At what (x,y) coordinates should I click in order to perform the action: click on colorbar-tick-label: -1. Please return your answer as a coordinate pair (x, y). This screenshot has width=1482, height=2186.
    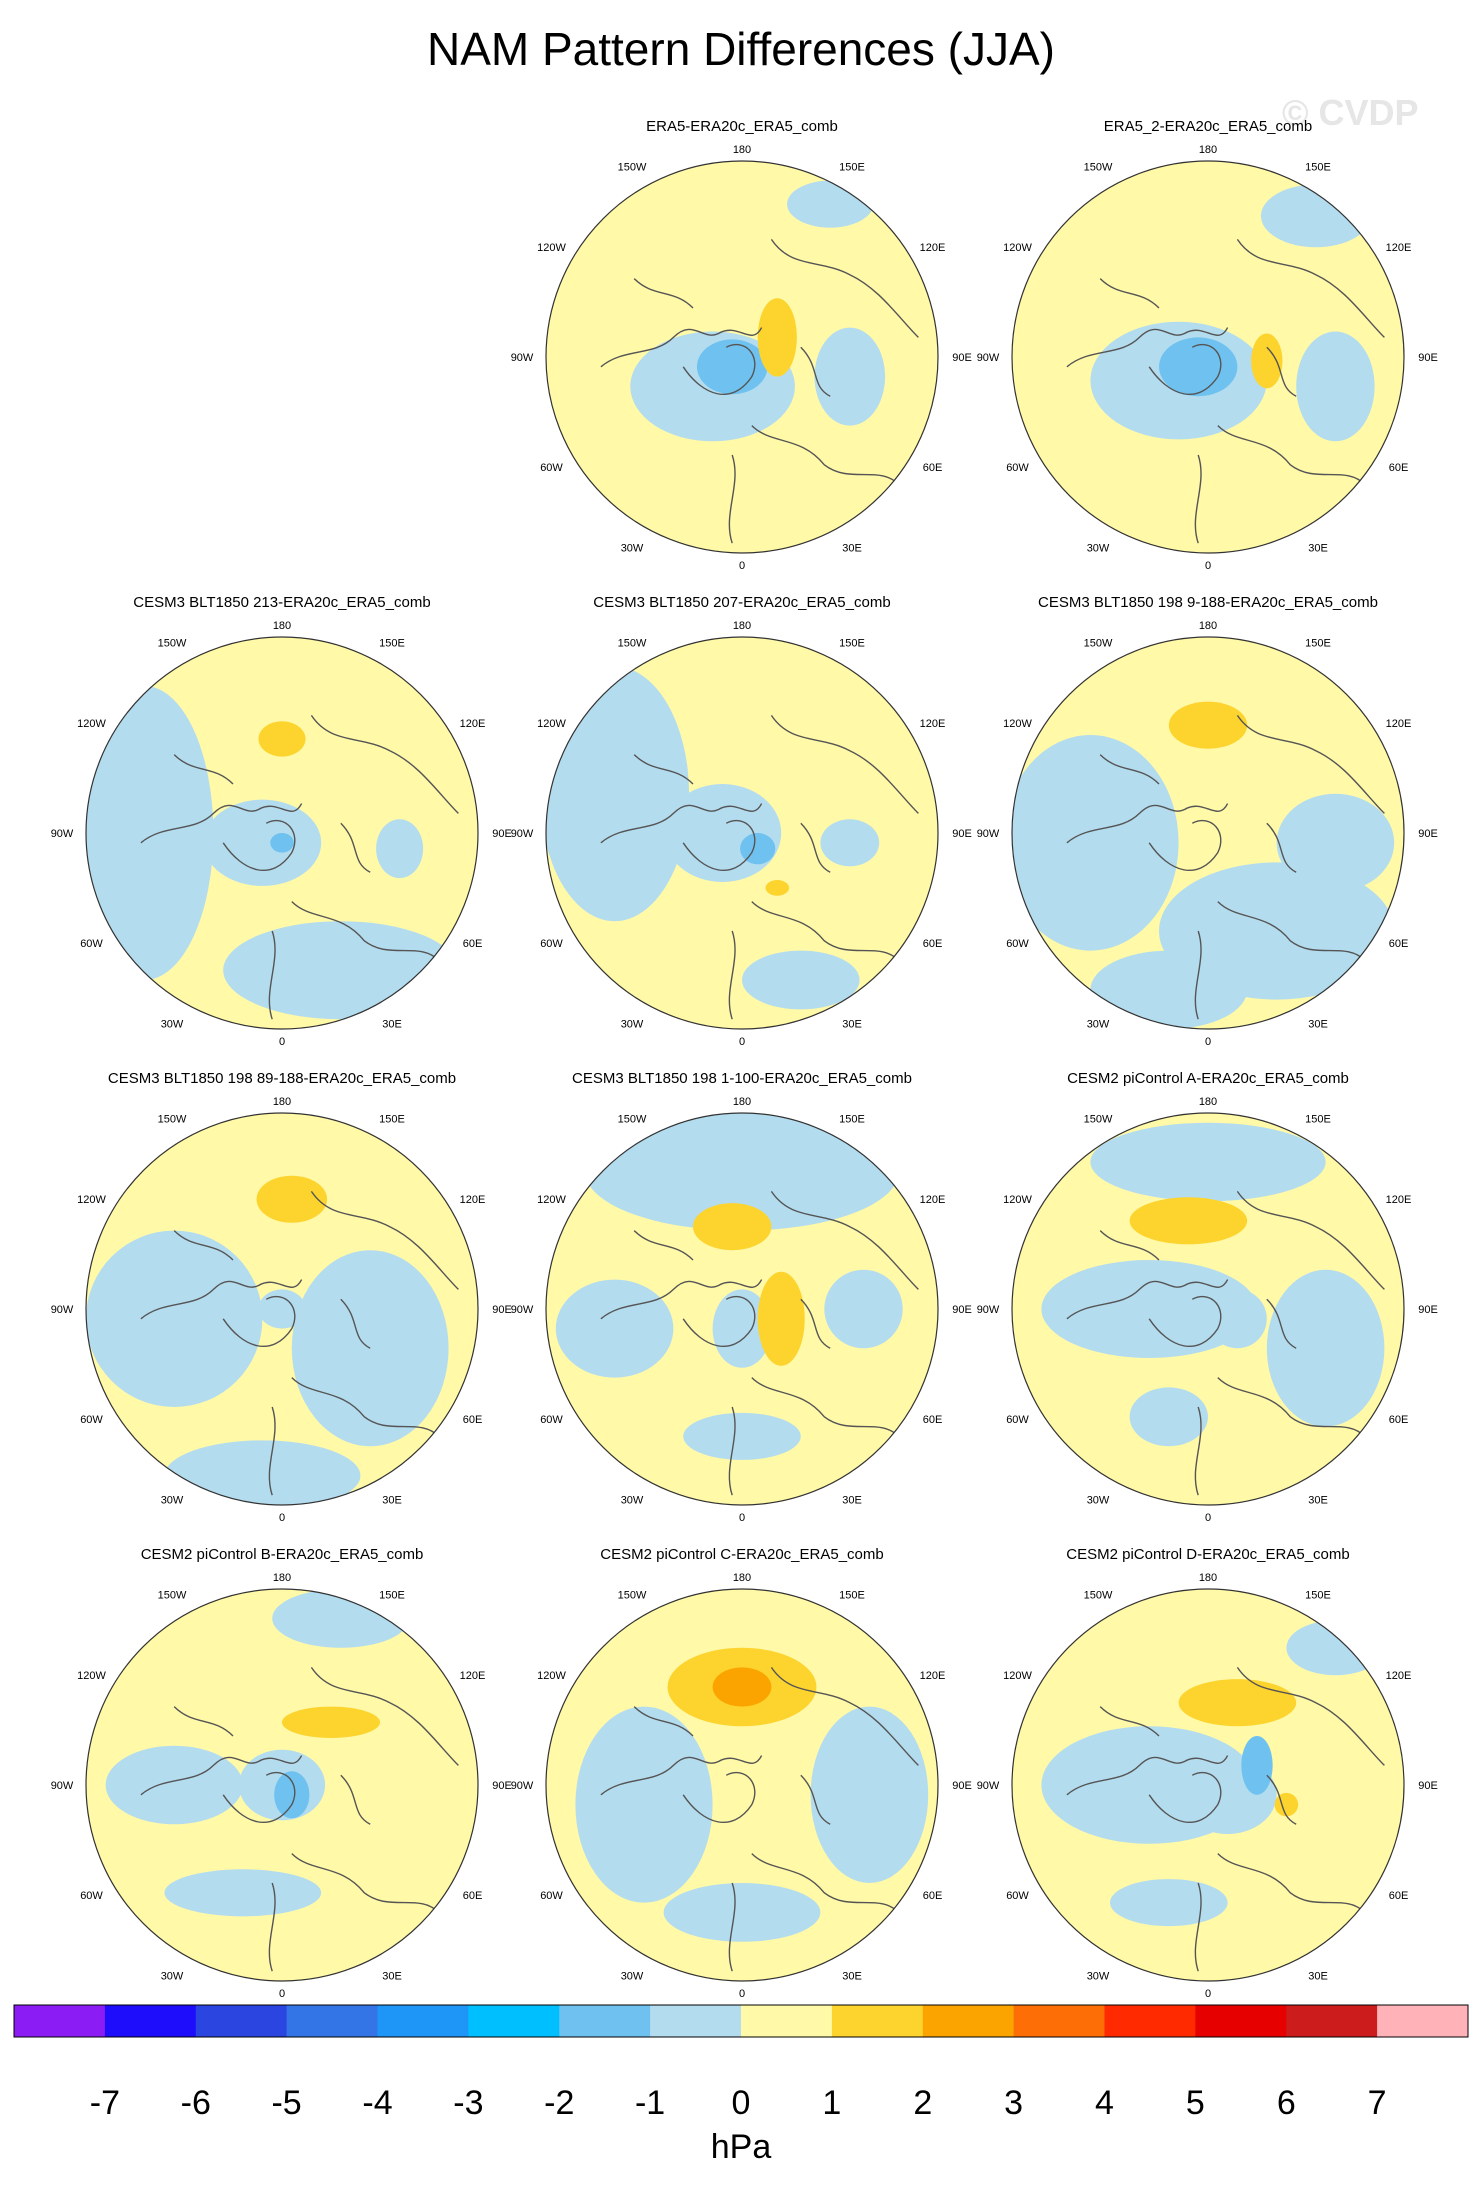
    Looking at the image, I should click on (650, 2103).